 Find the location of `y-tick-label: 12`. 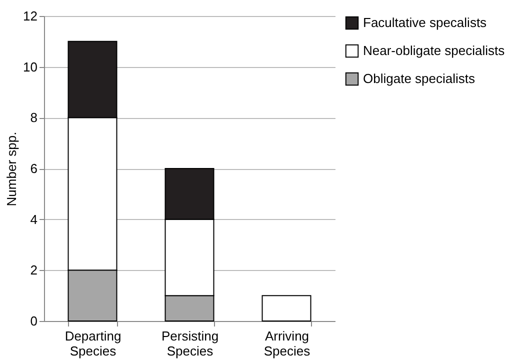

y-tick-label: 12 is located at coordinates (30, 16).